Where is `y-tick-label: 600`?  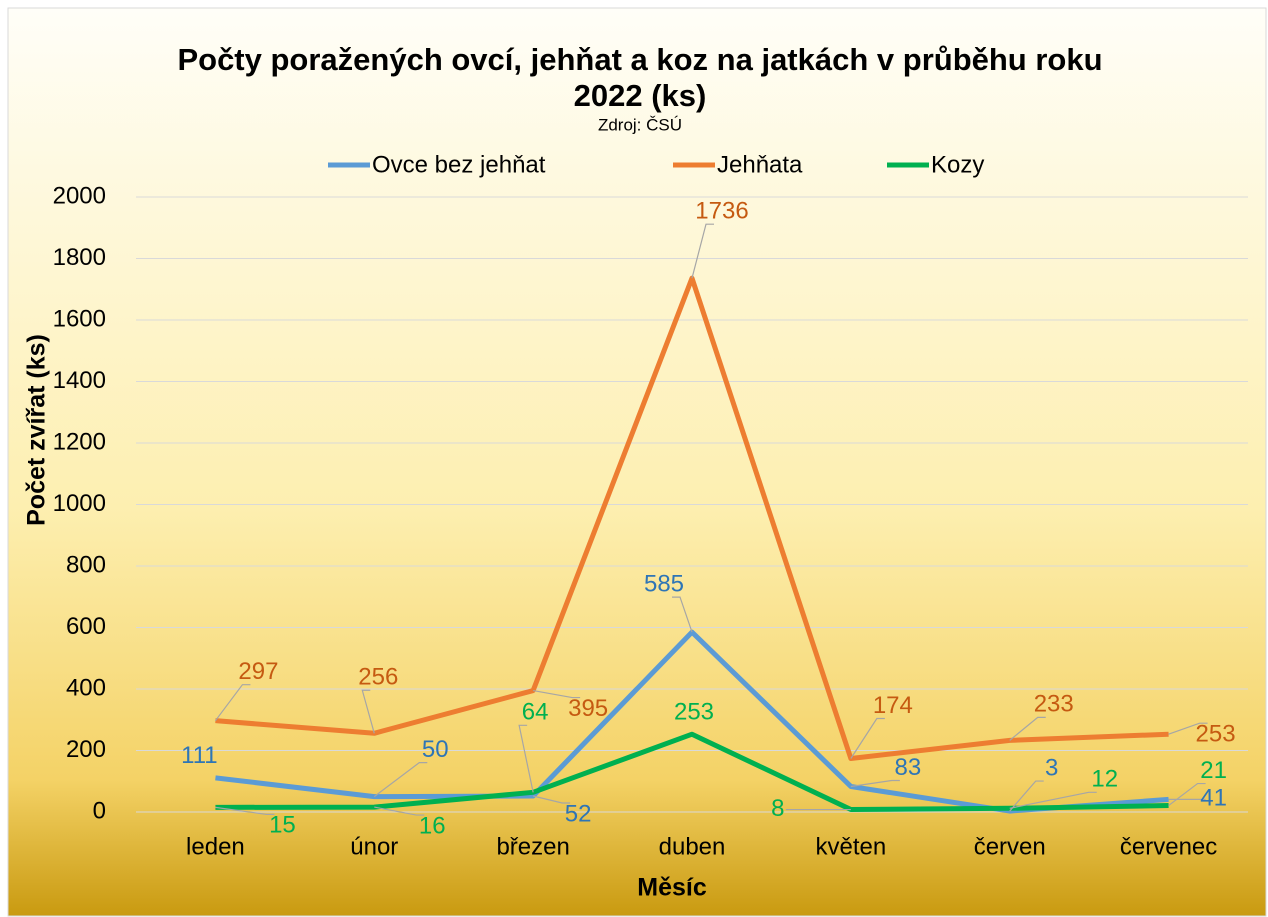
y-tick-label: 600 is located at coordinates (86, 626).